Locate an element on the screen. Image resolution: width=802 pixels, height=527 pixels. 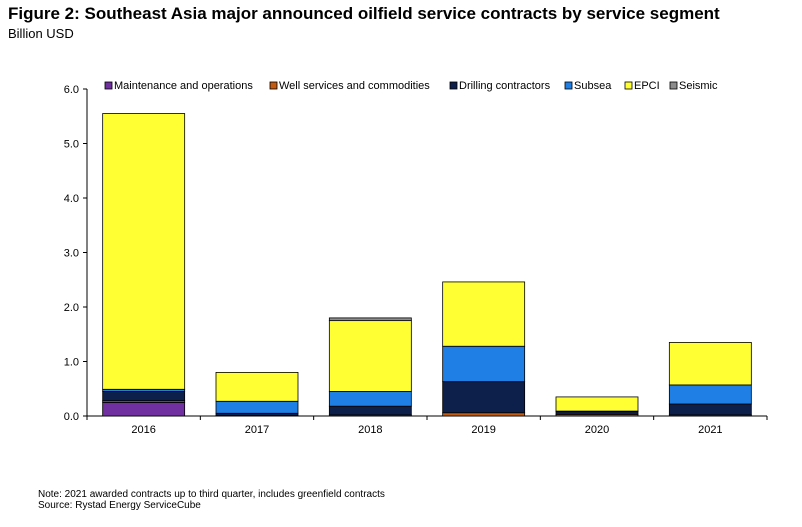
legend-swatch-epci is located at coordinates (628, 85).